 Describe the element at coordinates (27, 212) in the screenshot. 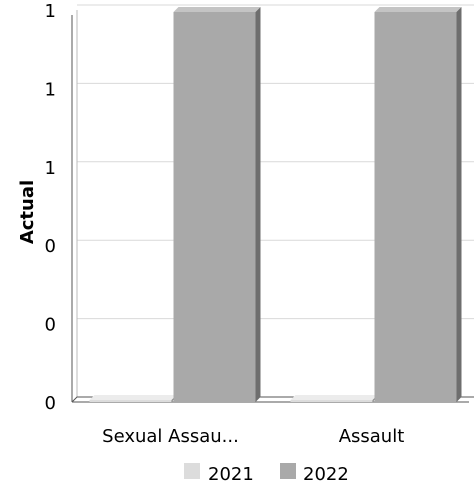

I see `y-axis-title: Actual` at that location.